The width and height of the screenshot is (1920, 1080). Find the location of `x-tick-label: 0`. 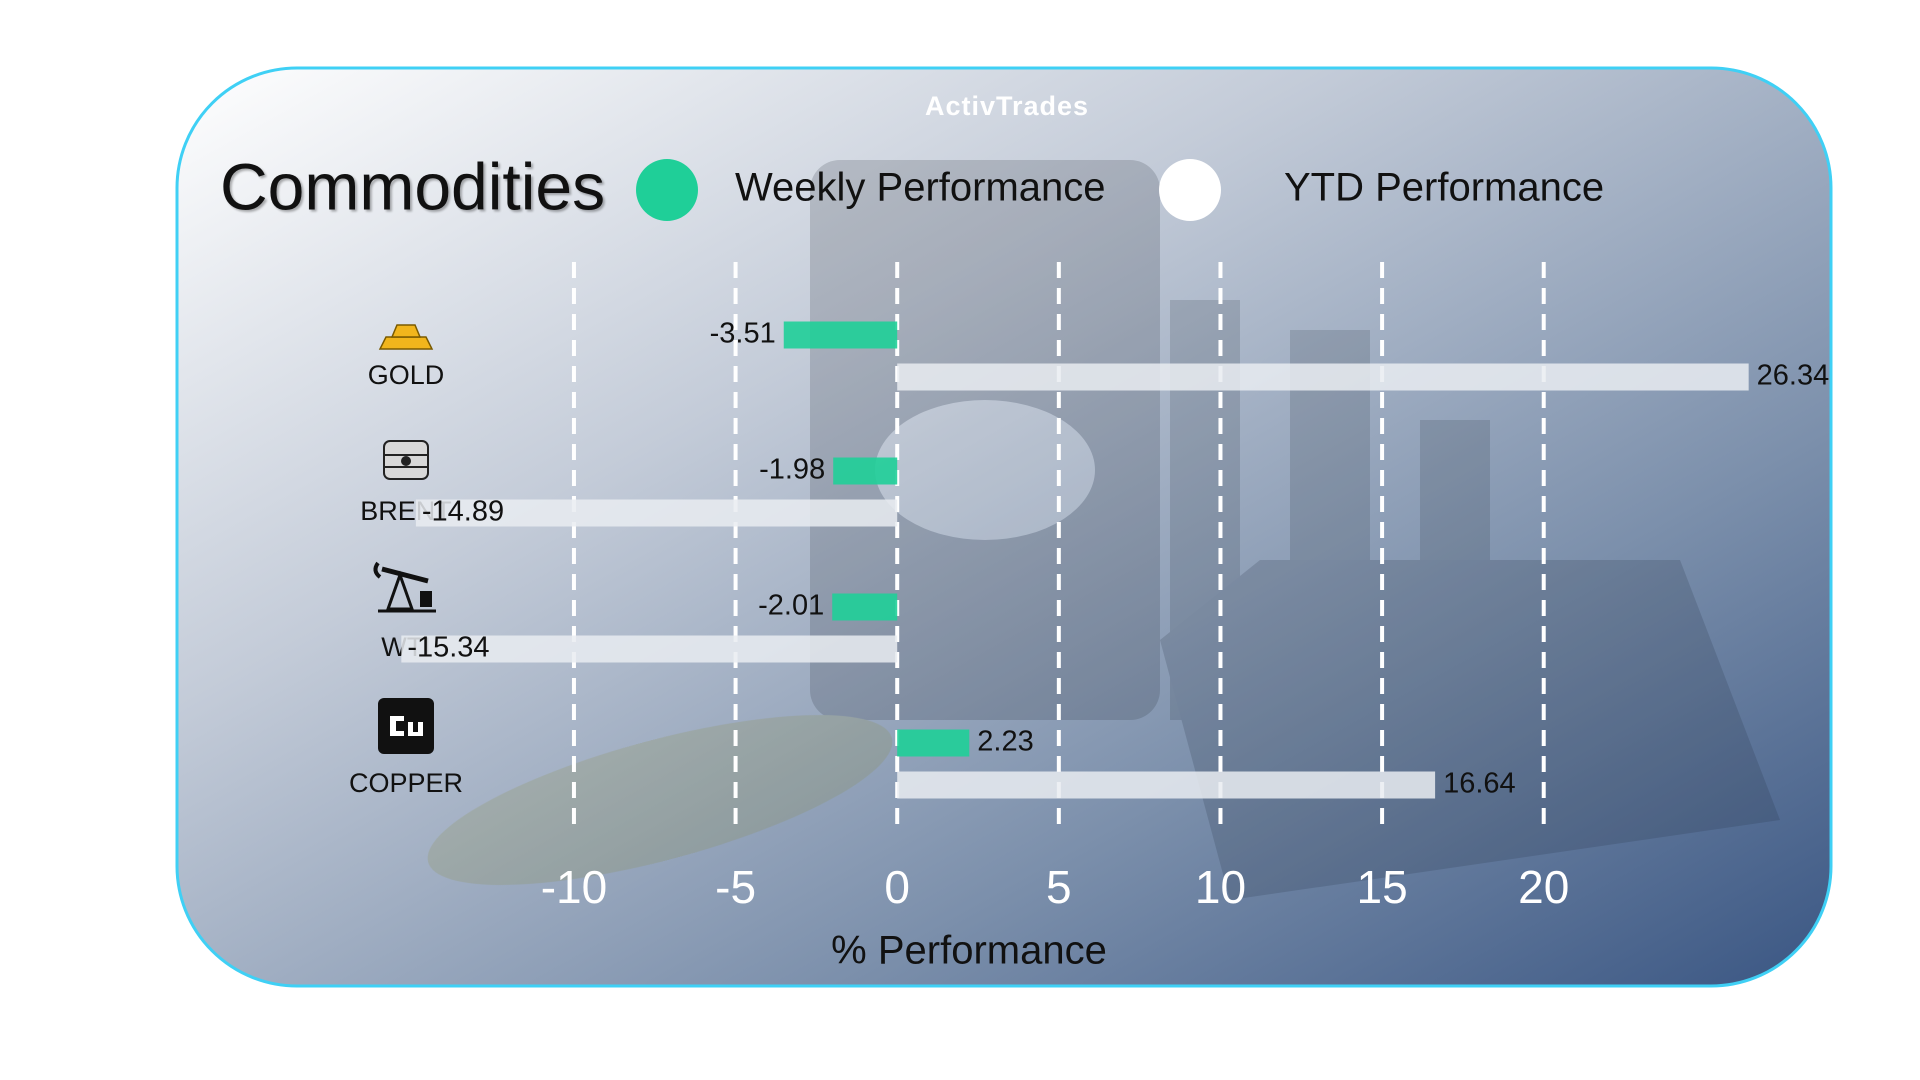

x-tick-label: 0 is located at coordinates (897, 887).